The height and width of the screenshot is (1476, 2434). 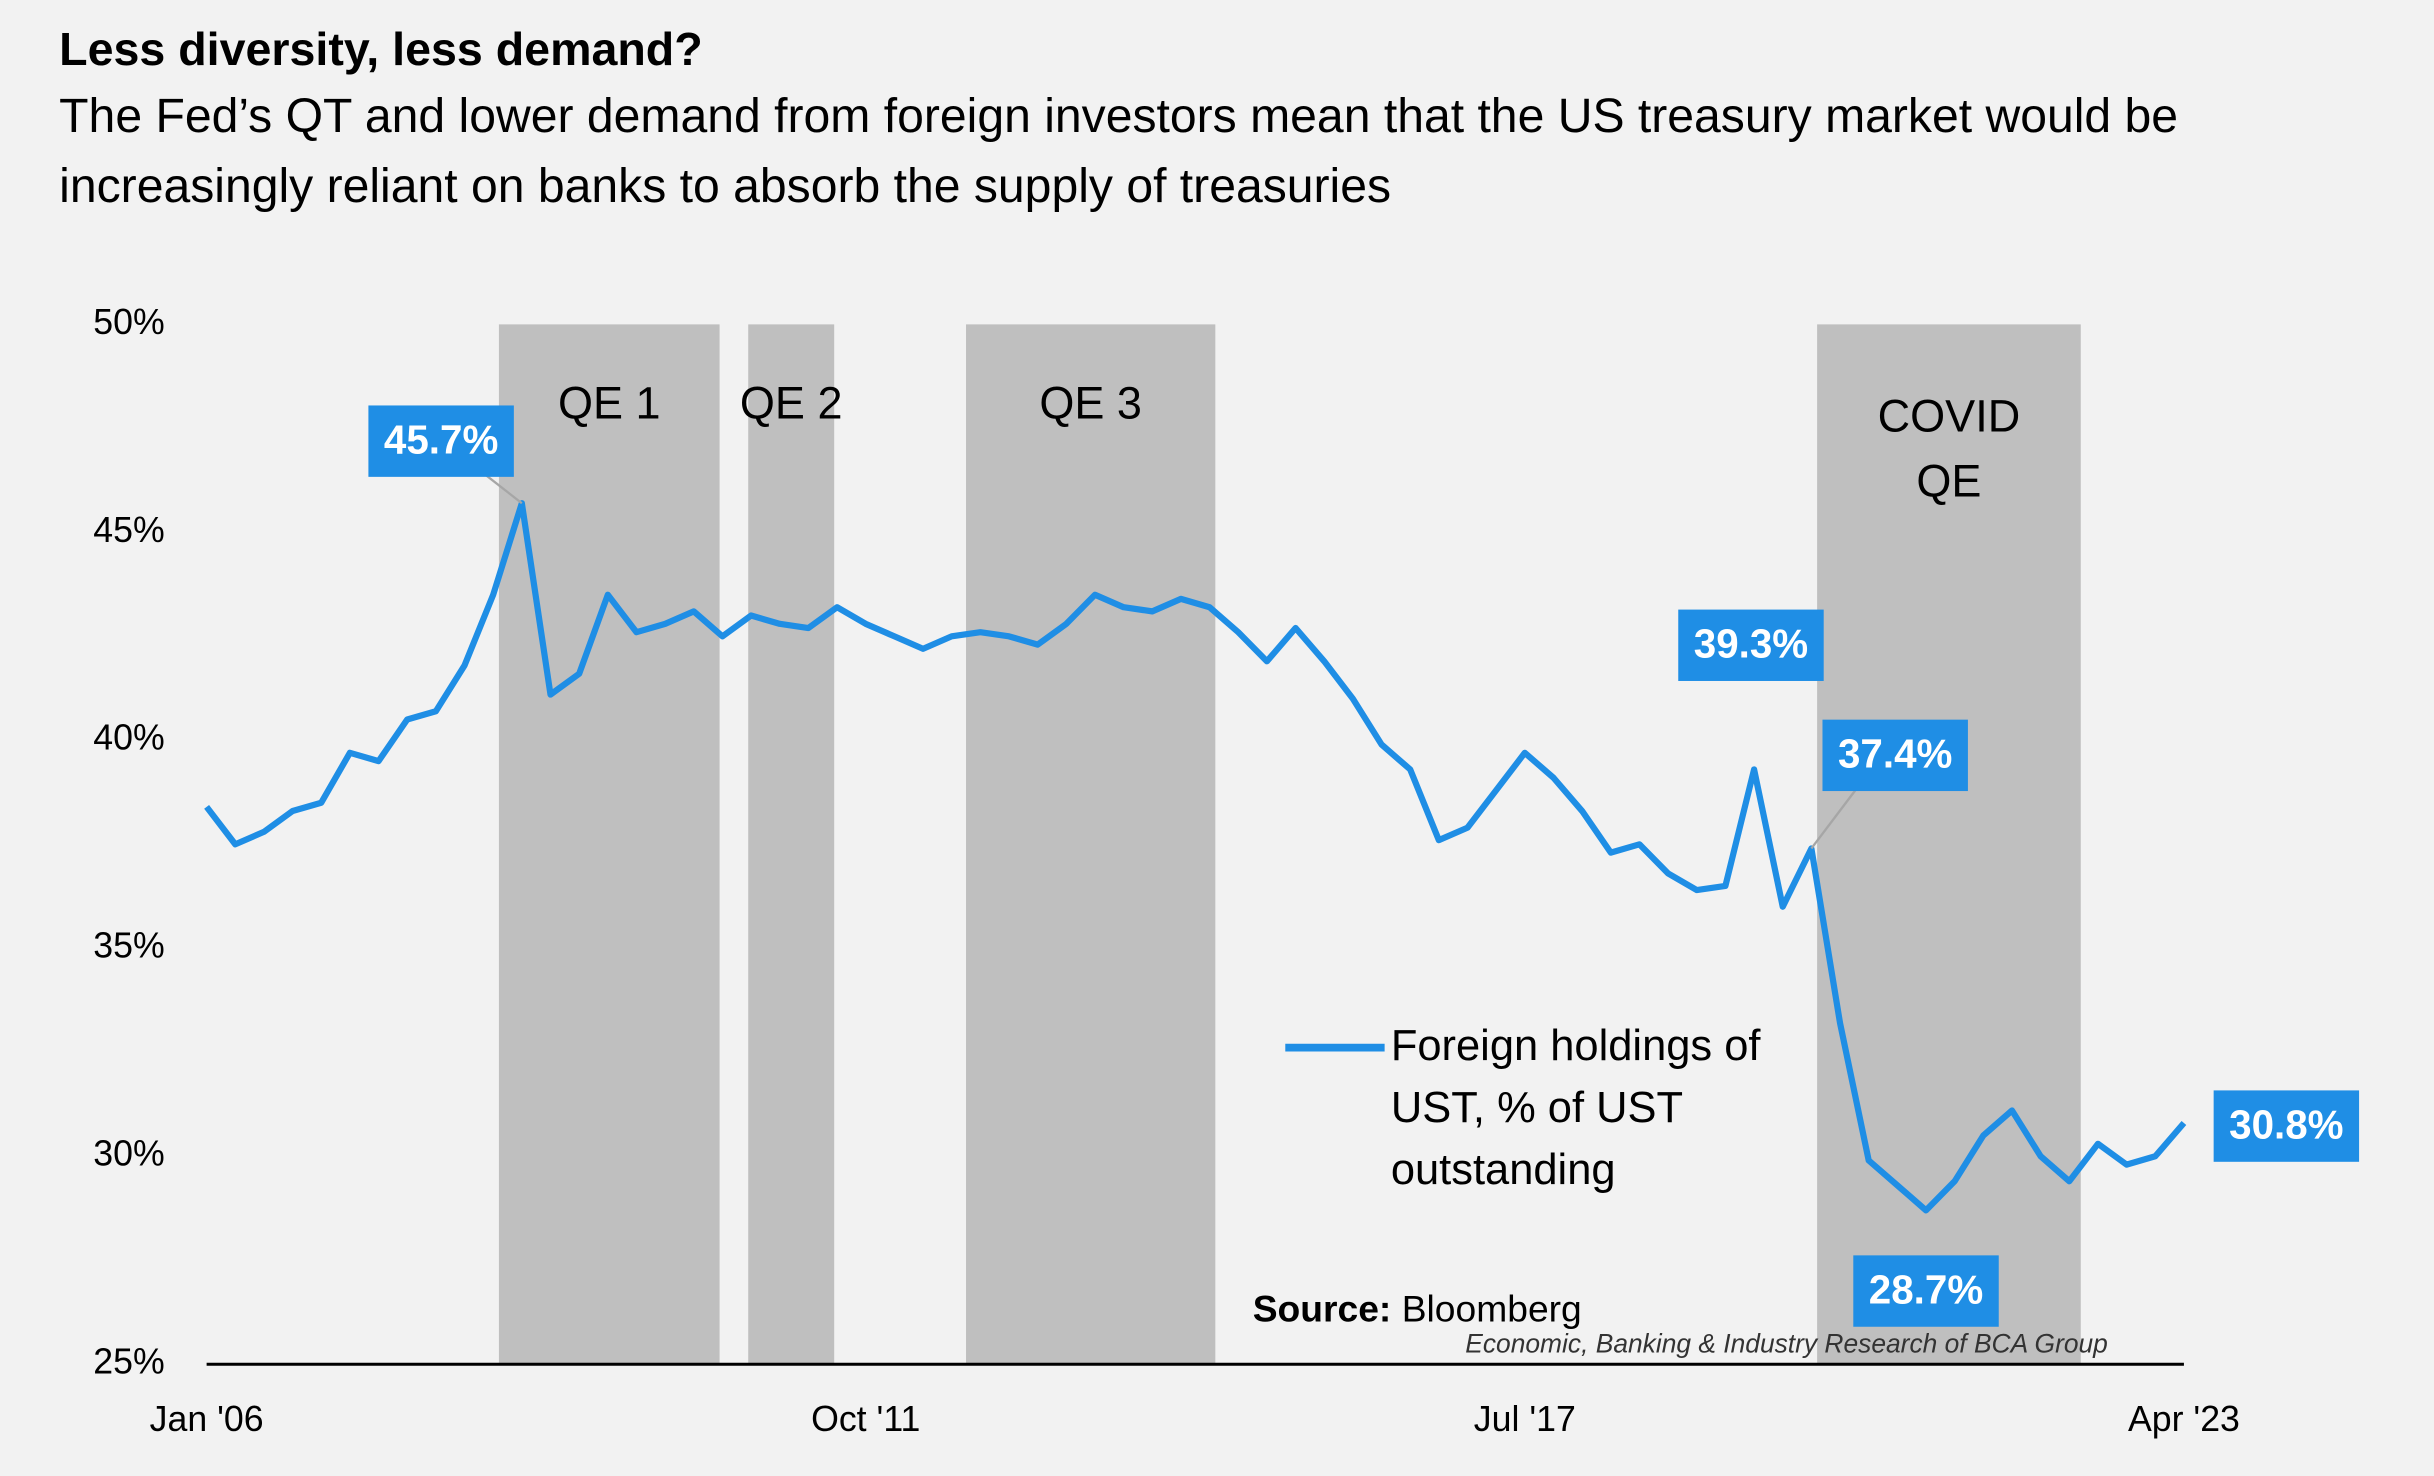 I want to click on x-tick-label: Jan '06, so click(x=207, y=1419).